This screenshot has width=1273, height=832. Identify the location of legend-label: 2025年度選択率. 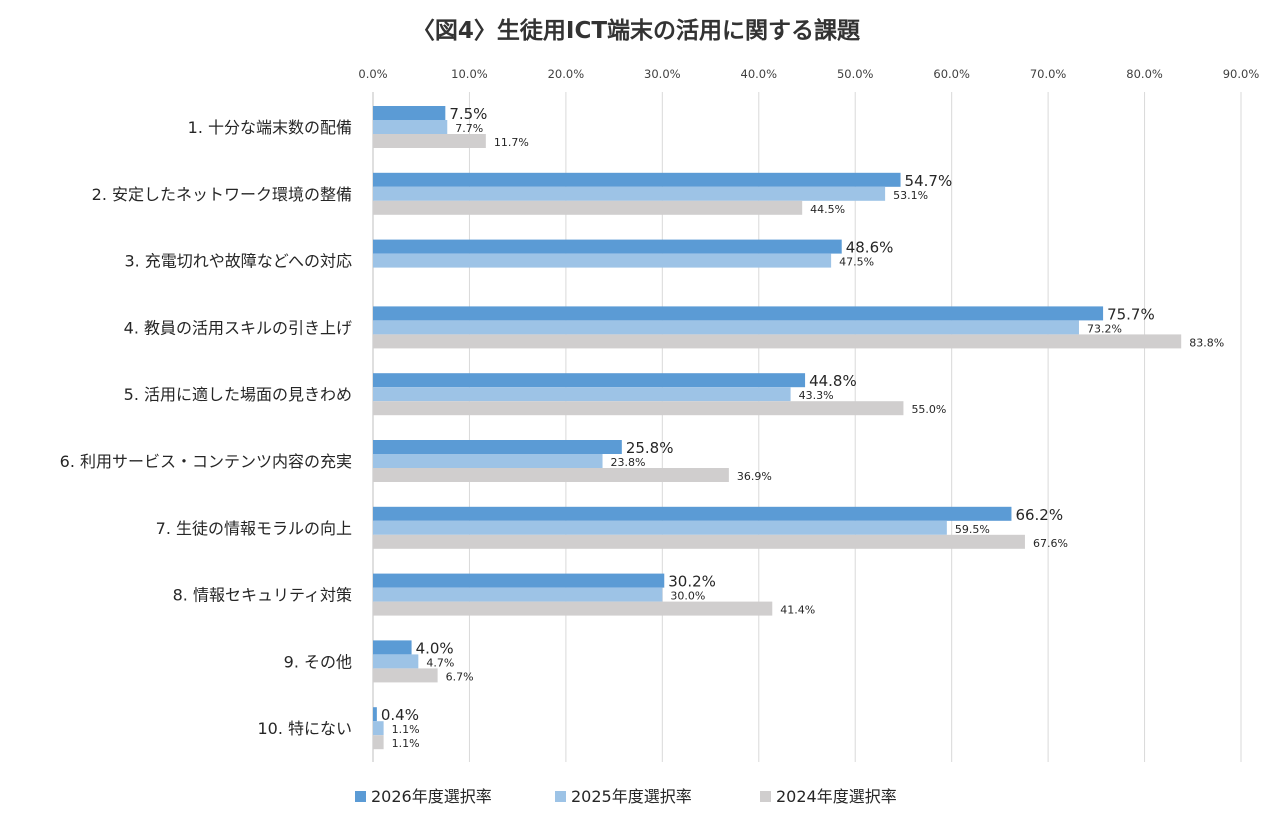
(631, 796).